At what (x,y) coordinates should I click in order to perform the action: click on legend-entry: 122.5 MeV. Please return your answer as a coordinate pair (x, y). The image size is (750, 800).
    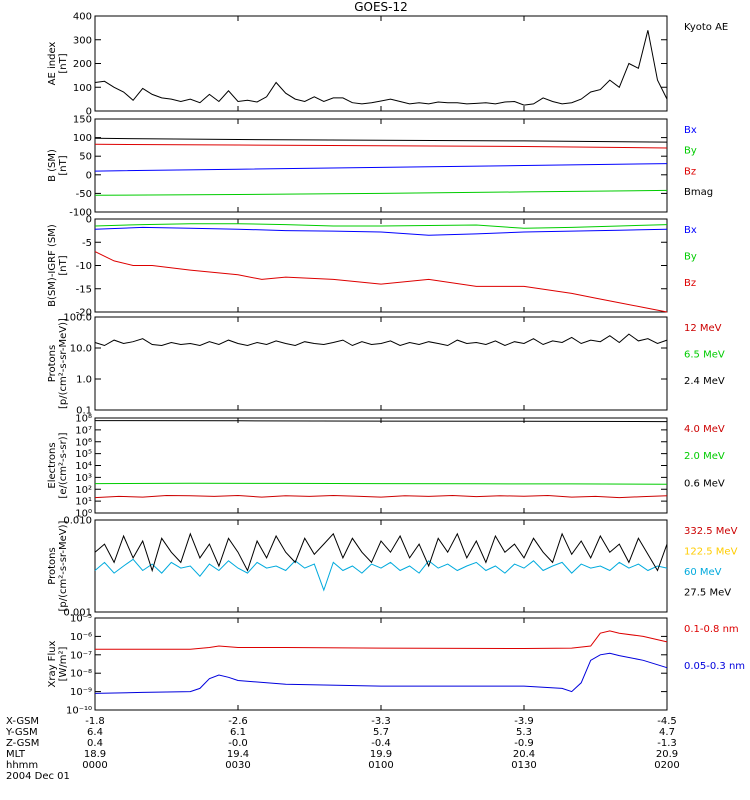
    Looking at the image, I should click on (711, 551).